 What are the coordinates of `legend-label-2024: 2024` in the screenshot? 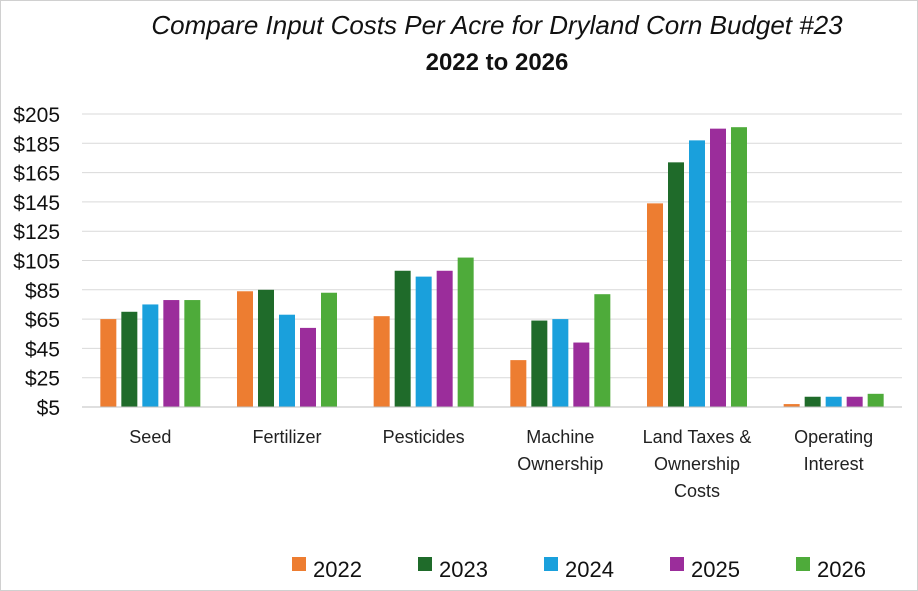 It's located at (589, 569).